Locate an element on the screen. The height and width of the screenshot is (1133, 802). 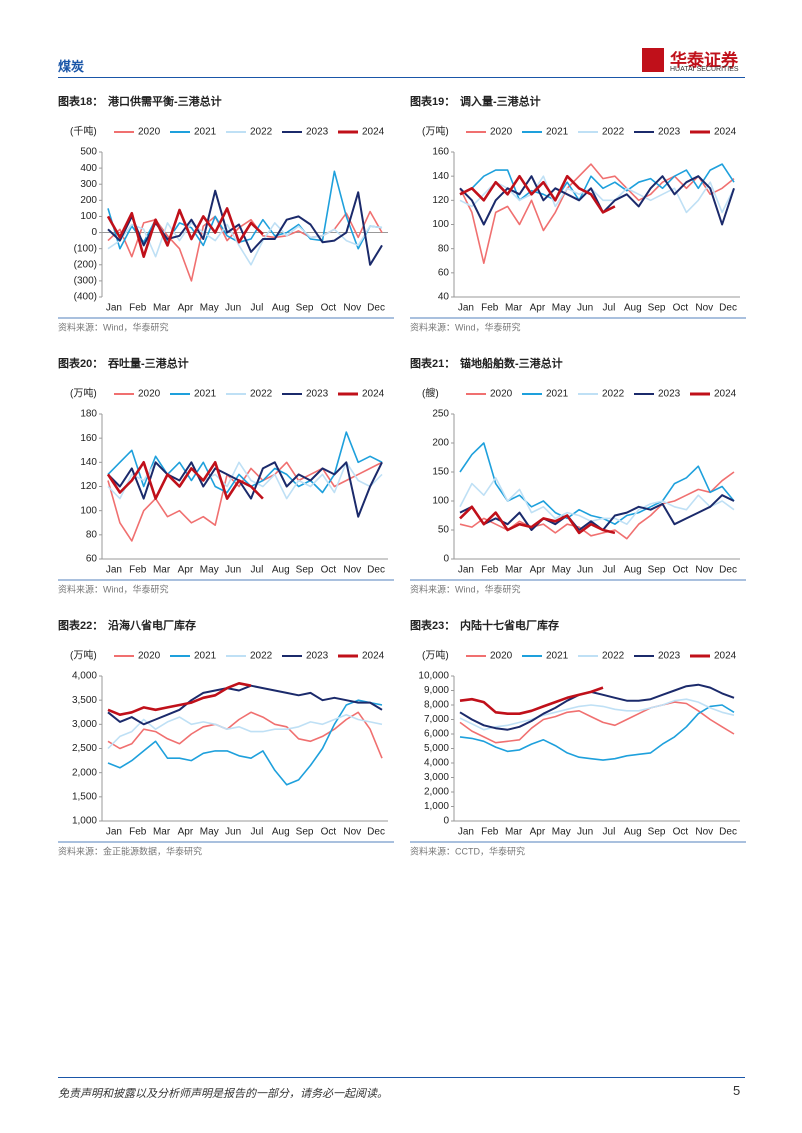
chart-title: 锚地船舶数-三港总计 is located at coordinates (511, 363).